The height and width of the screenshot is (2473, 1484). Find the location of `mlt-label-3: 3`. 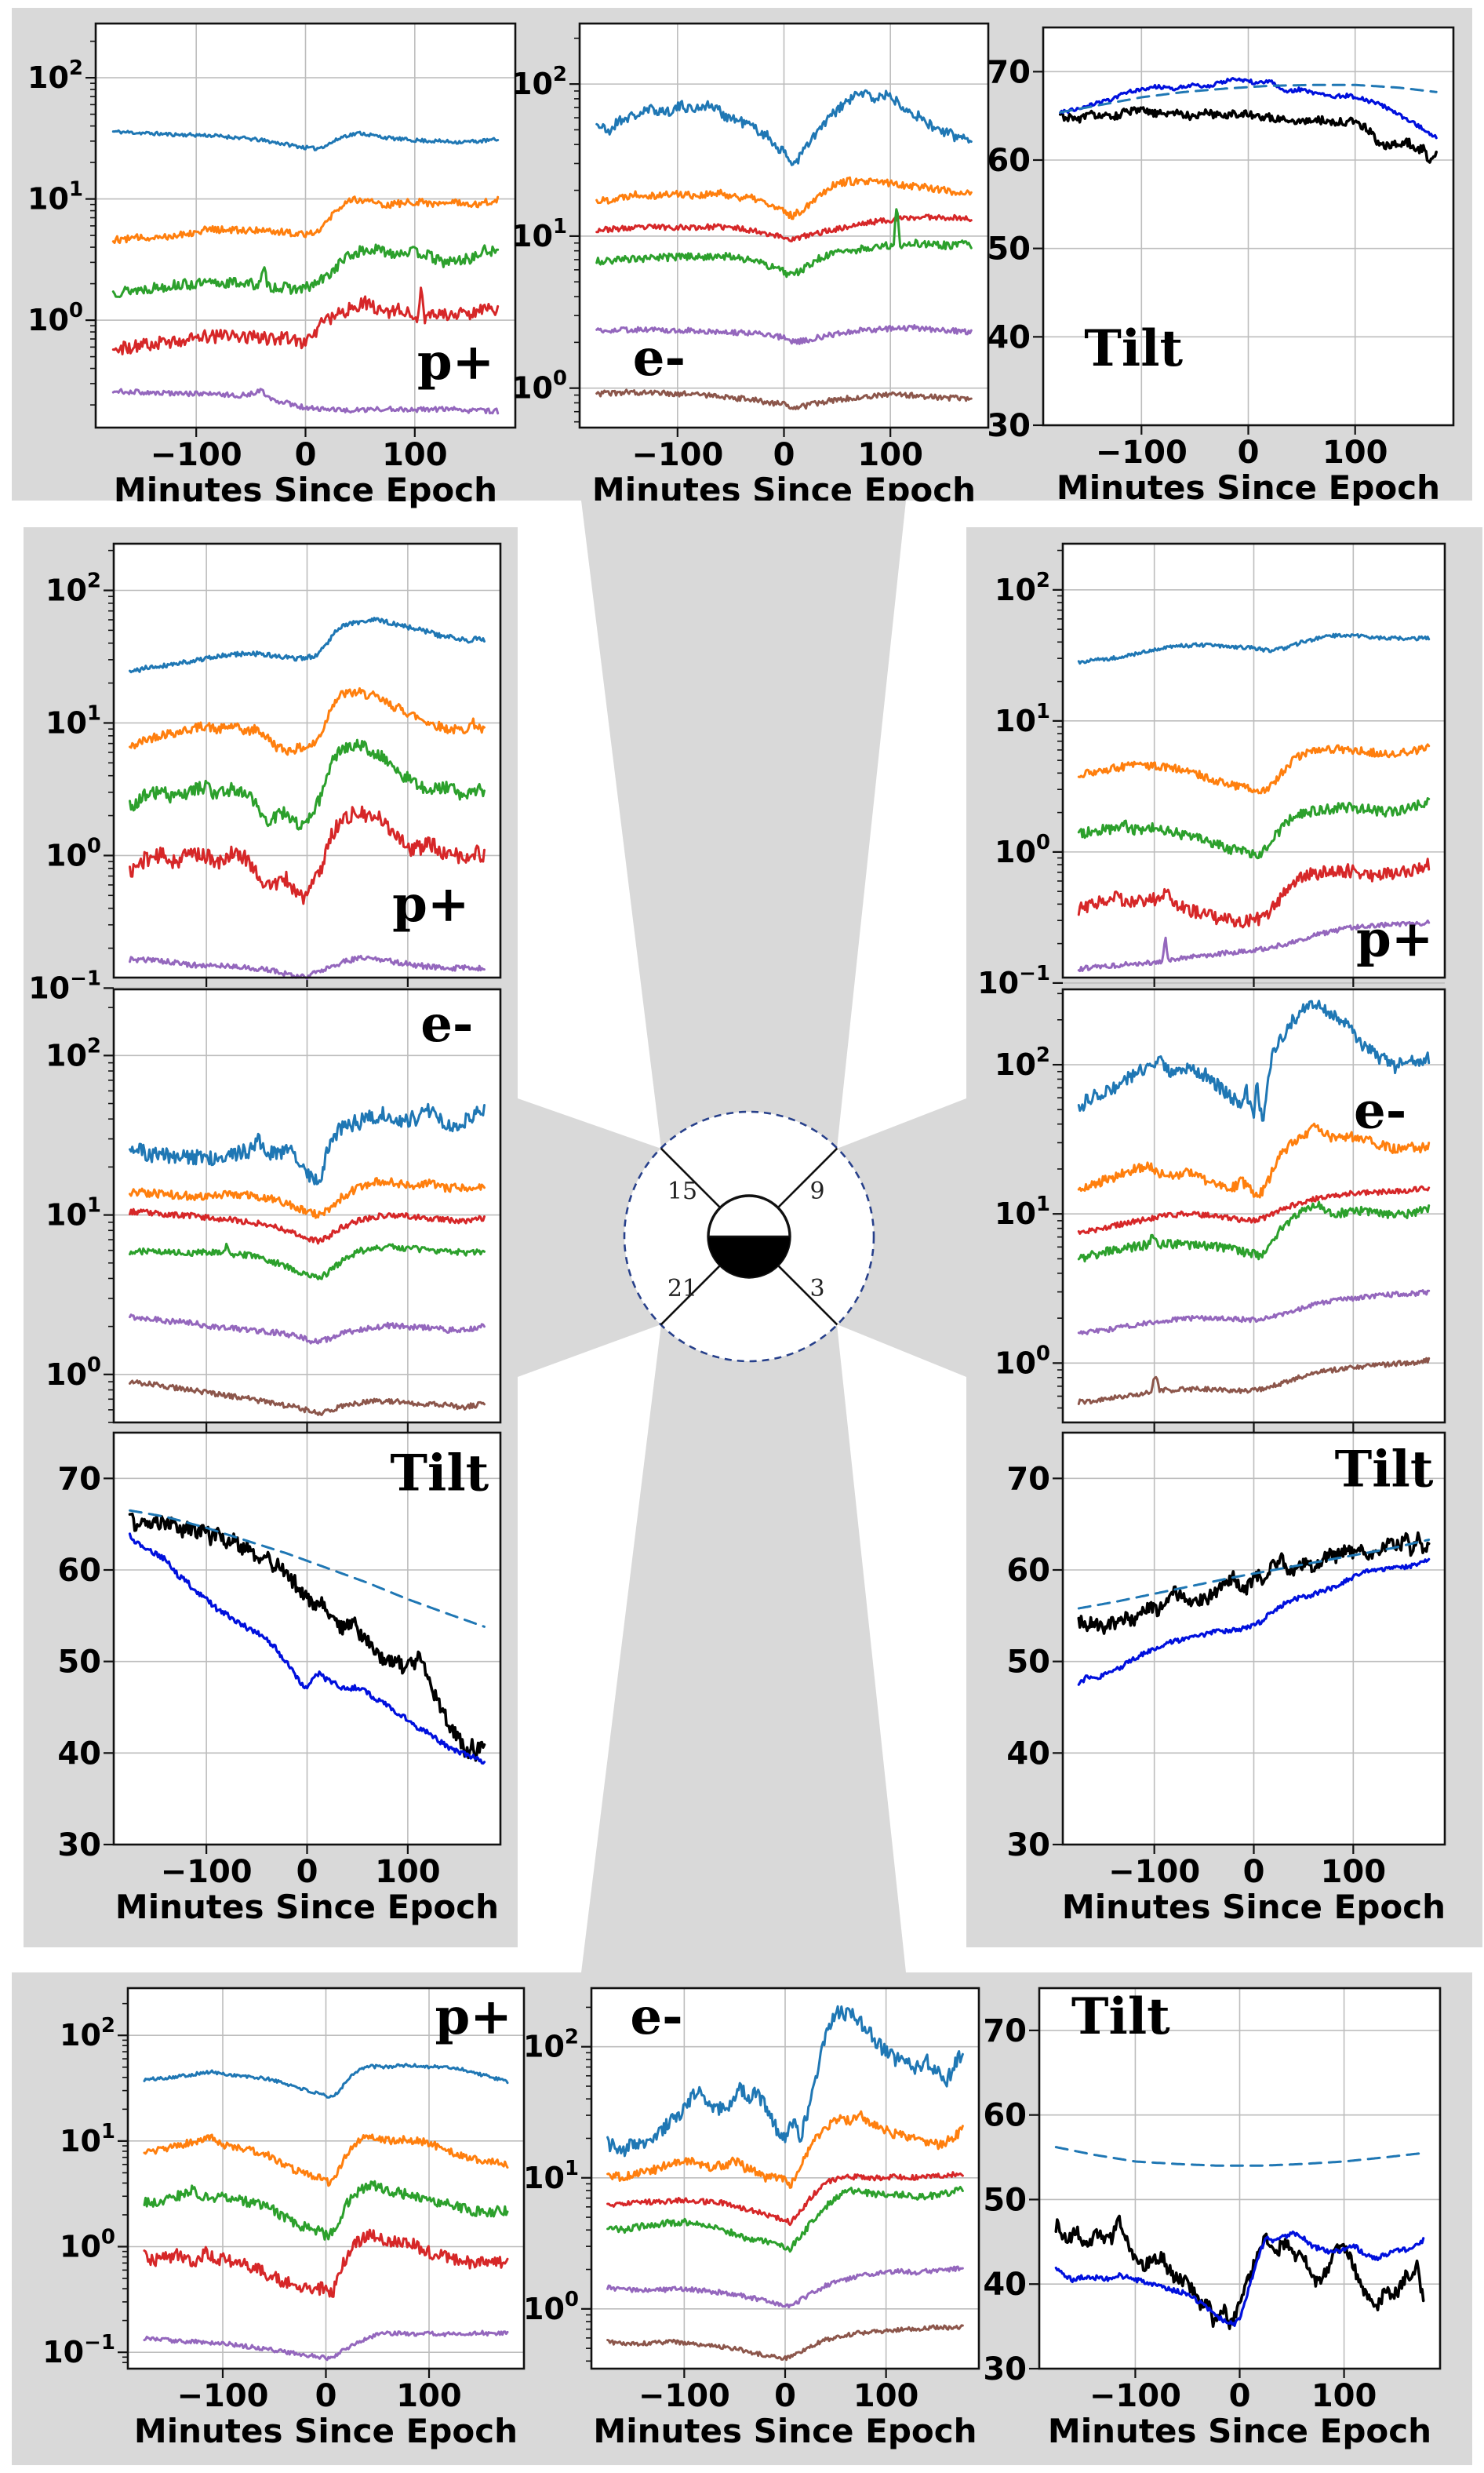

mlt-label-3: 3 is located at coordinates (816, 1288).